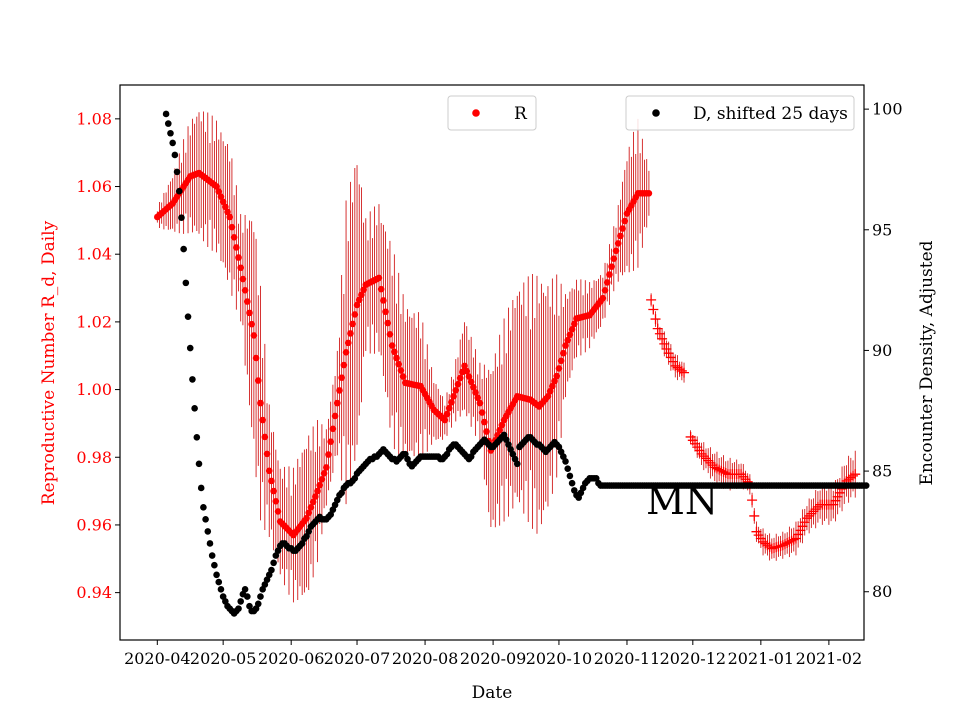 The image size is (960, 720). Describe the element at coordinates (882, 350) in the screenshot. I see `right-y-tick-label: 90` at that location.